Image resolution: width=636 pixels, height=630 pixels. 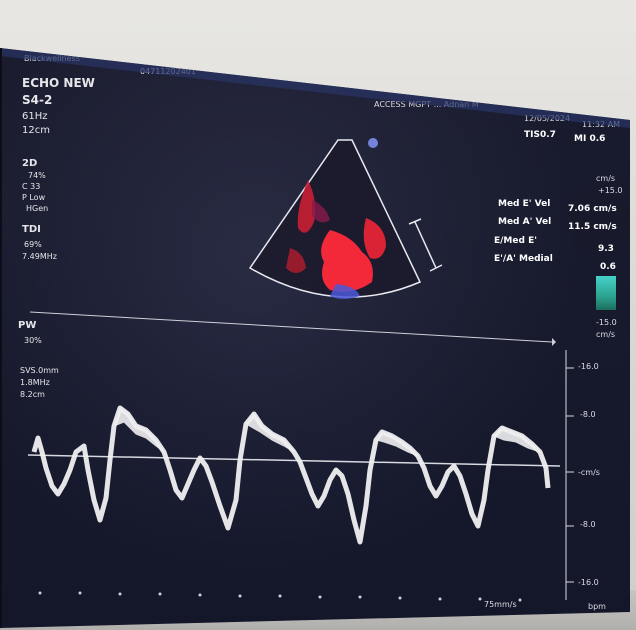 What do you see at coordinates (540, 135) in the screenshot?
I see `thermal-index: TIS0.7` at bounding box center [540, 135].